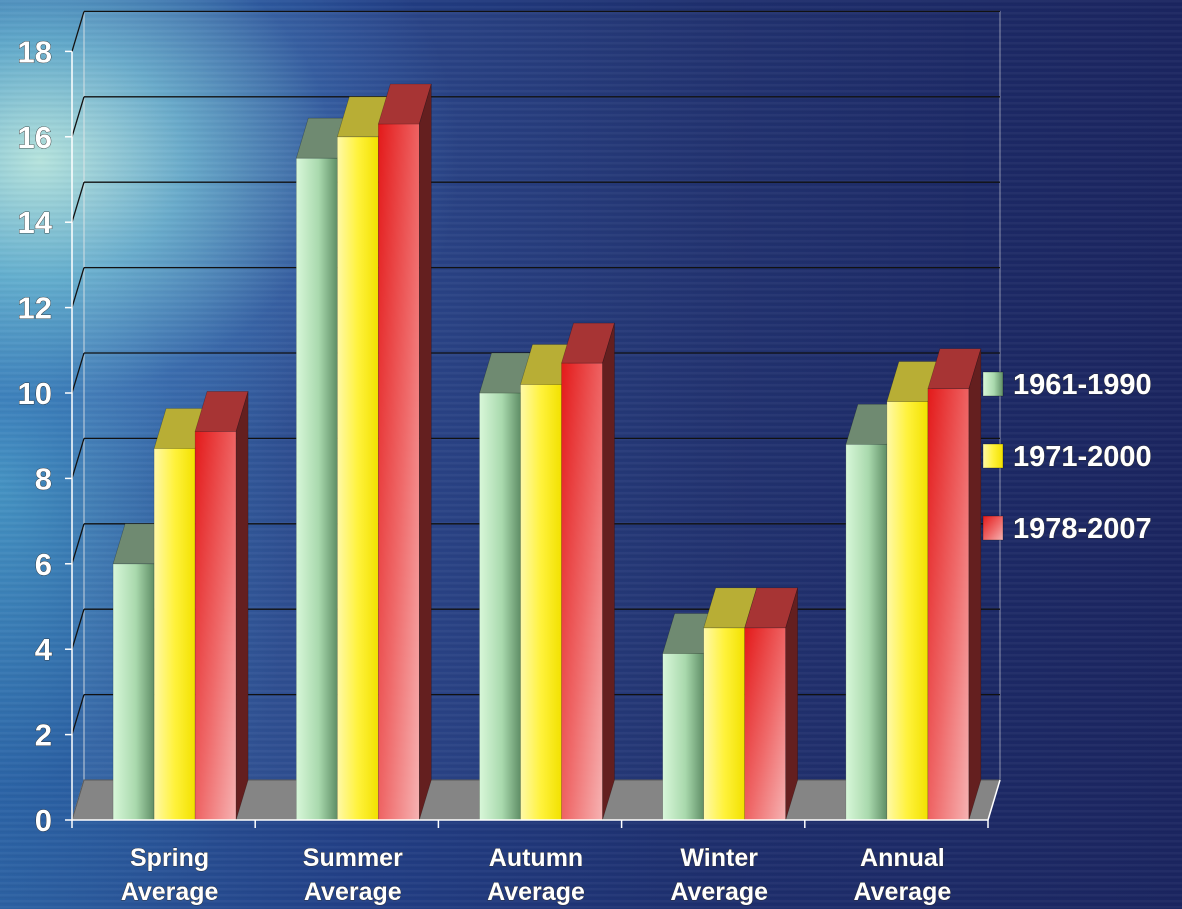 The width and height of the screenshot is (1182, 909). I want to click on y-tick-label: 2, so click(43, 735).